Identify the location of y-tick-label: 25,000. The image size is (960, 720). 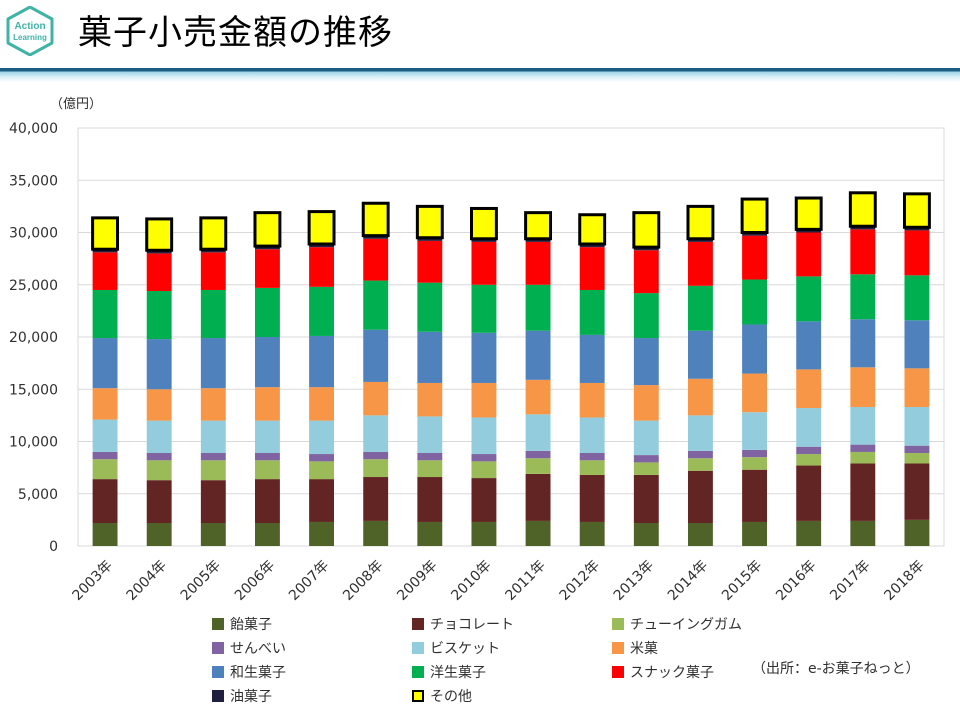
(33, 286).